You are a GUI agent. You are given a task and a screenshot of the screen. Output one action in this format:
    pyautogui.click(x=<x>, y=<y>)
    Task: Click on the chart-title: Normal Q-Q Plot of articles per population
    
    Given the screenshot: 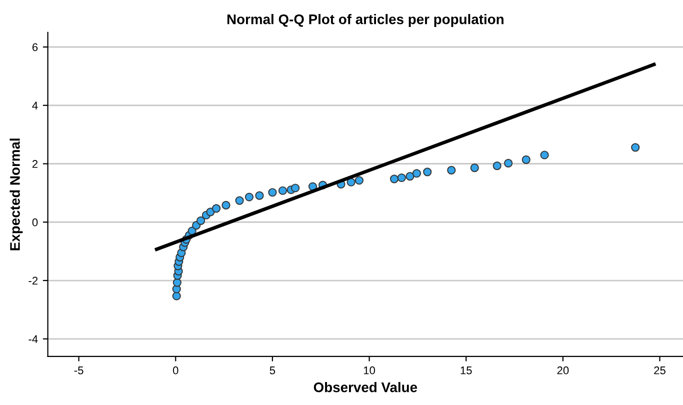 What is the action you would take?
    pyautogui.click(x=365, y=20)
    